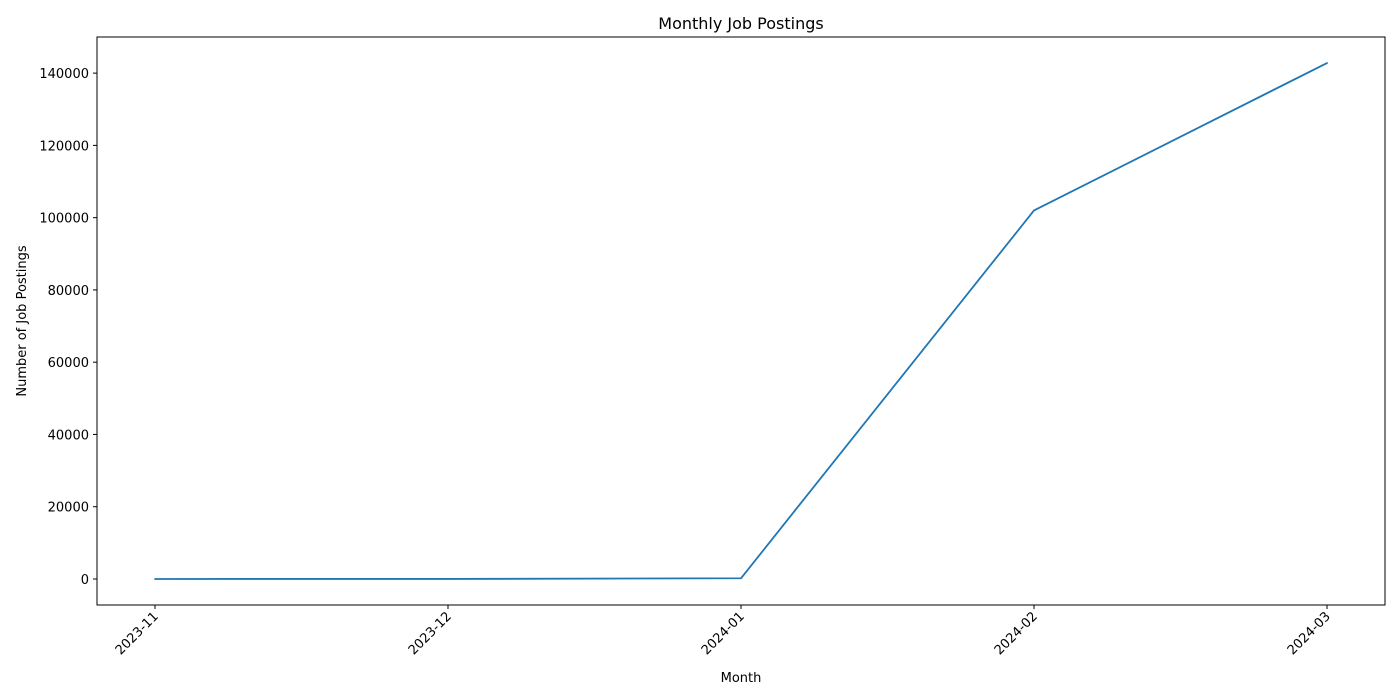  I want to click on y-tick-label: 140000, so click(64, 74).